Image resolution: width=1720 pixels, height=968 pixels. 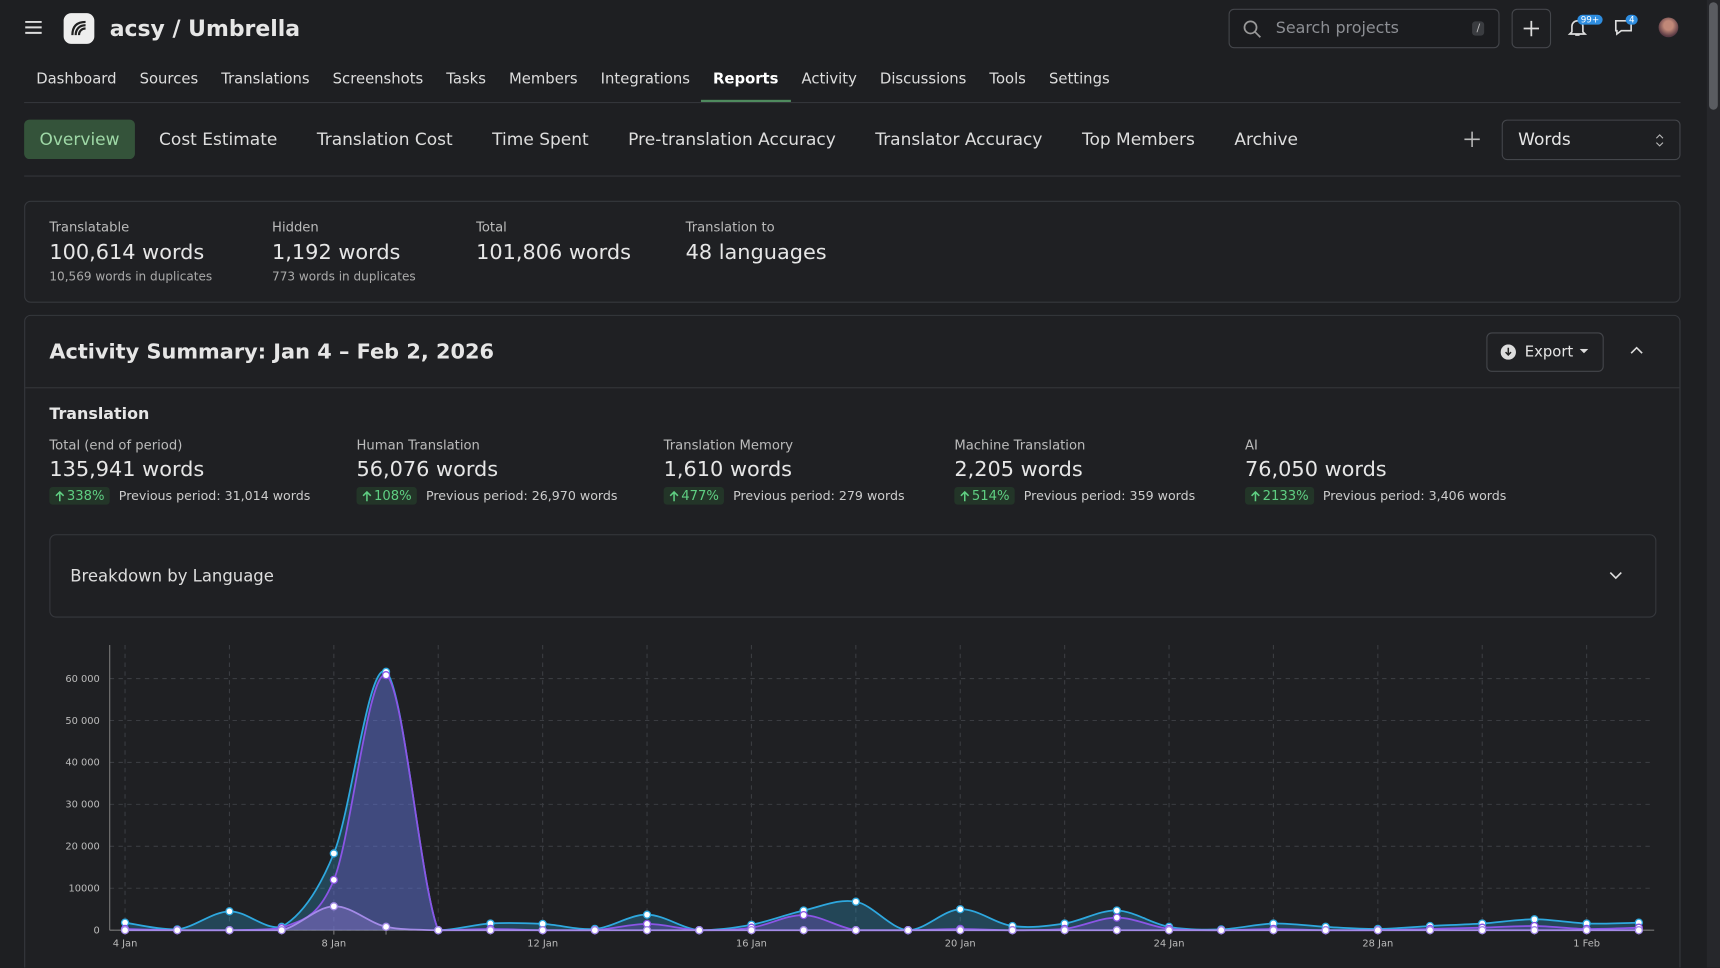 What do you see at coordinates (265, 79) in the screenshot?
I see `nav-tab: Translations` at bounding box center [265, 79].